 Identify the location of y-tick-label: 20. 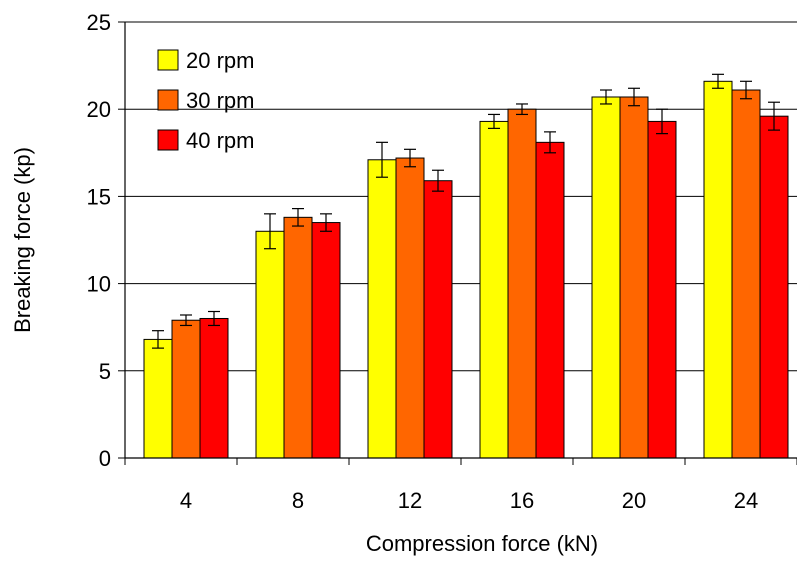
(99, 109).